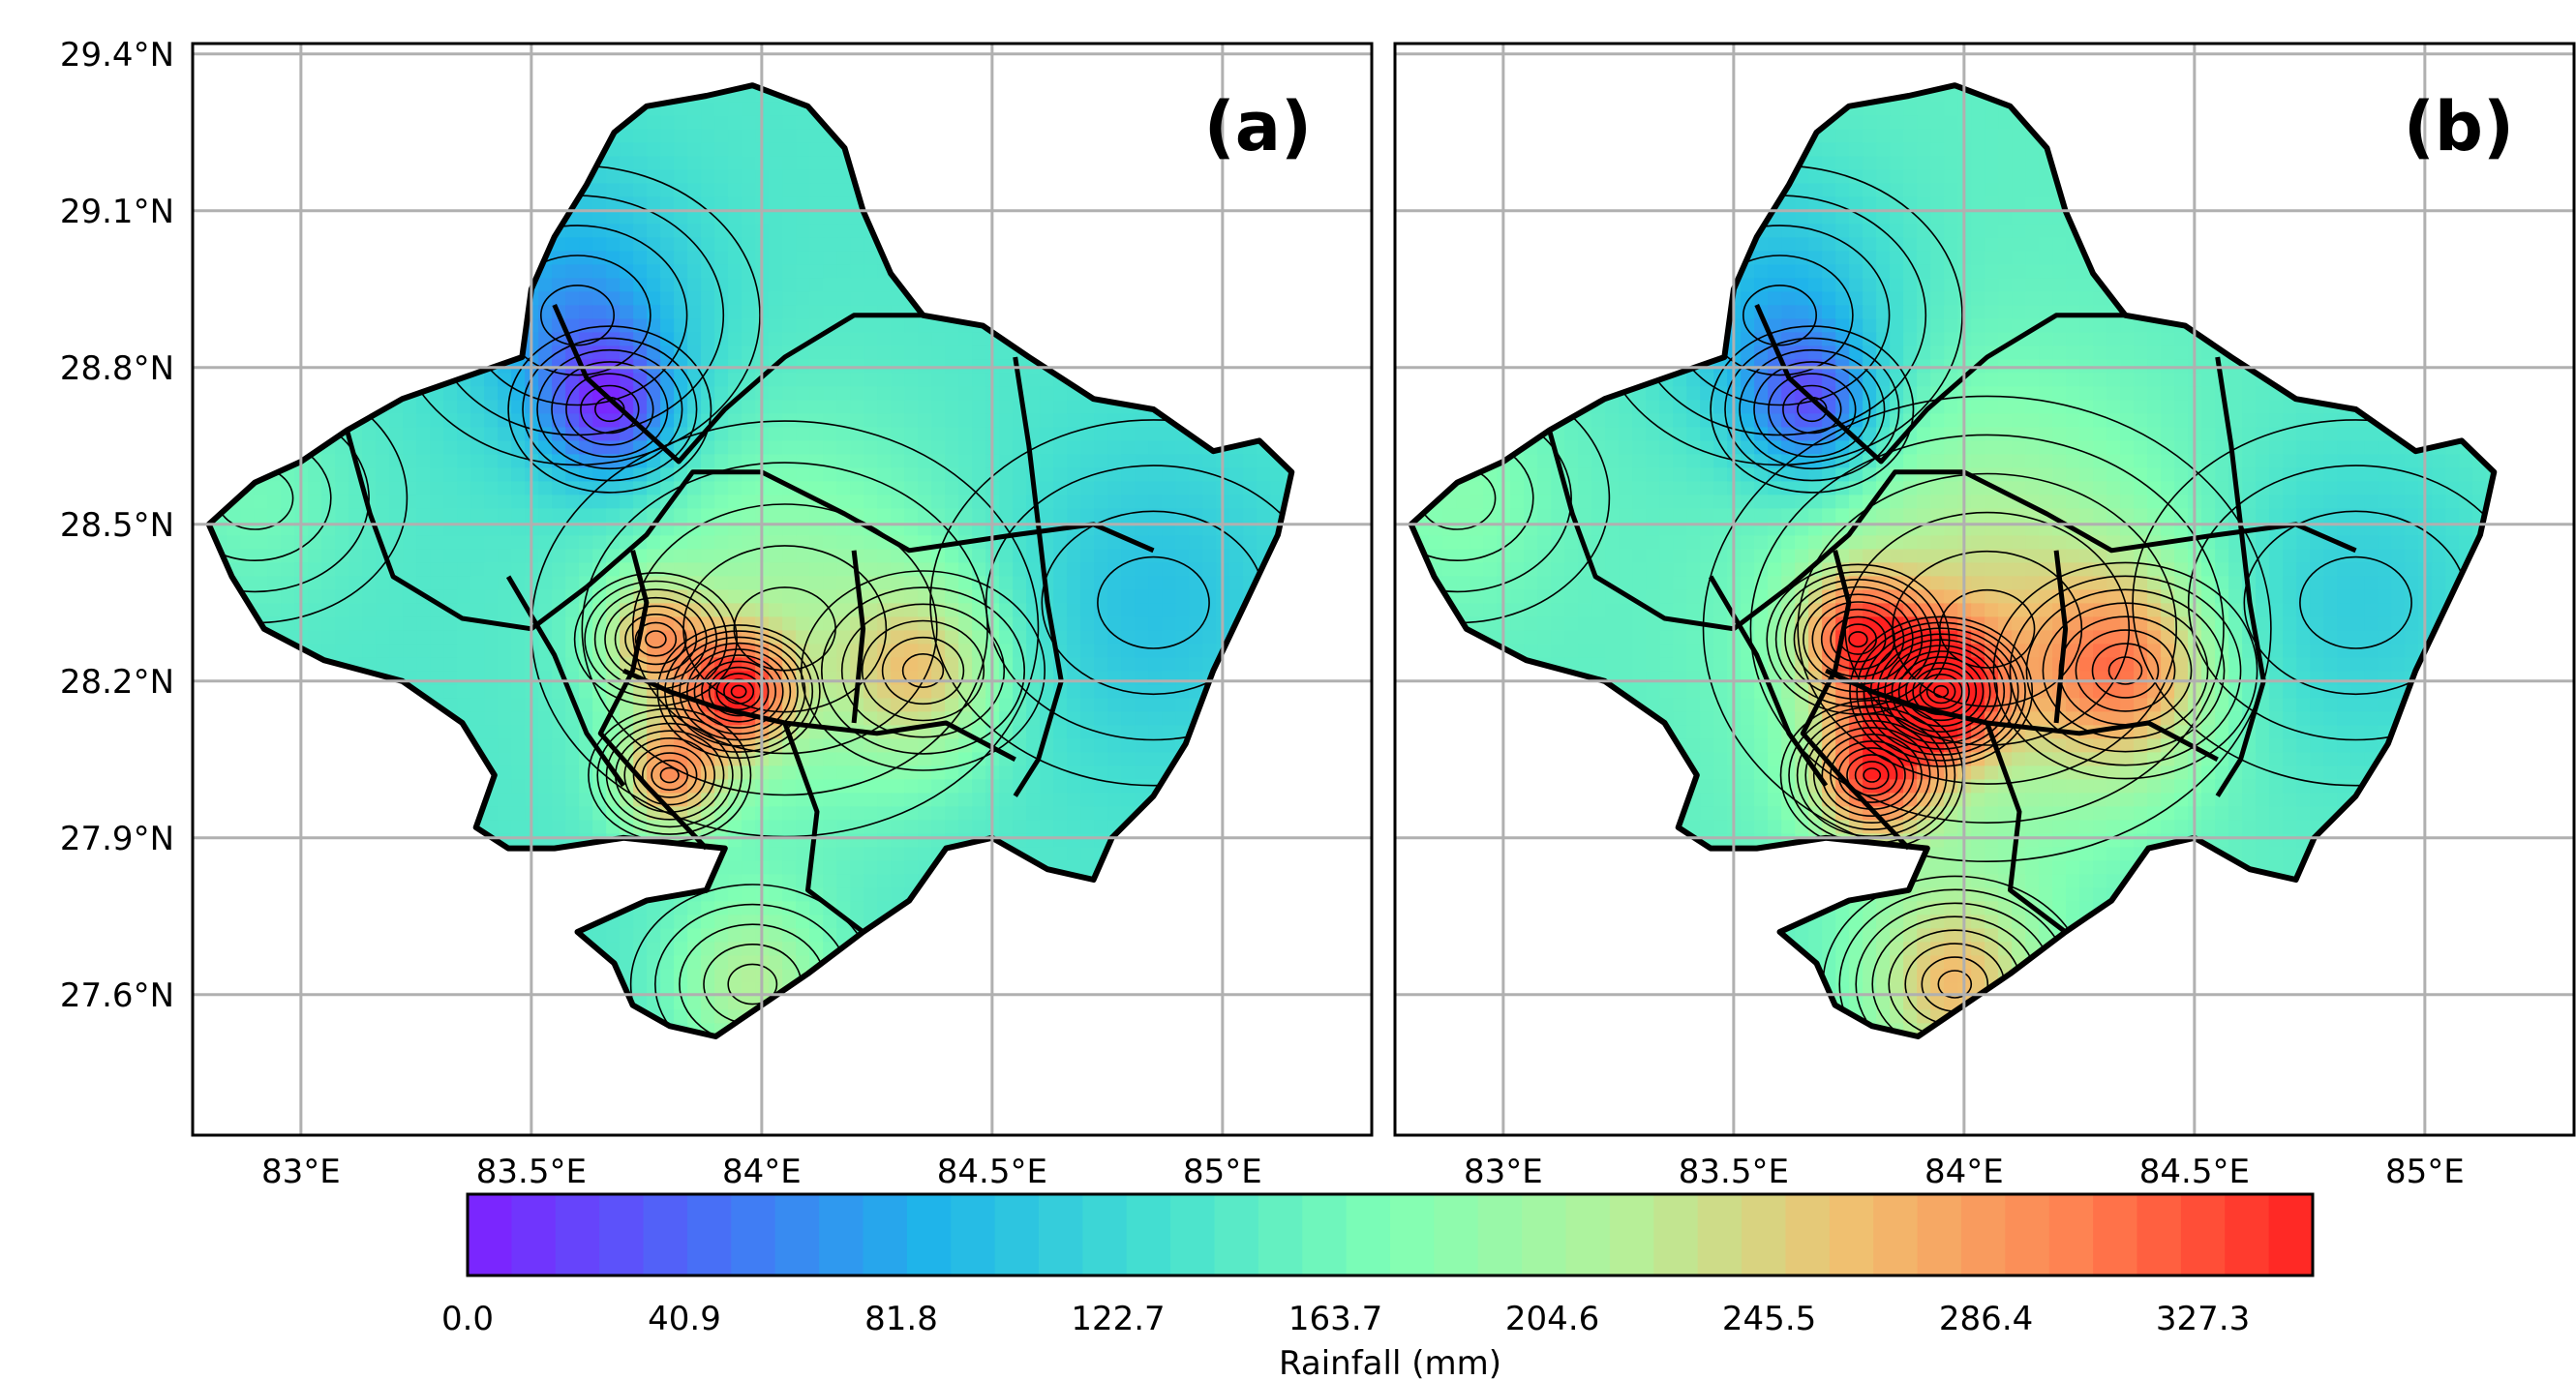 The height and width of the screenshot is (1380, 2576). What do you see at coordinates (992, 1172) in the screenshot?
I see `x-tick-label: 84.5°E` at bounding box center [992, 1172].